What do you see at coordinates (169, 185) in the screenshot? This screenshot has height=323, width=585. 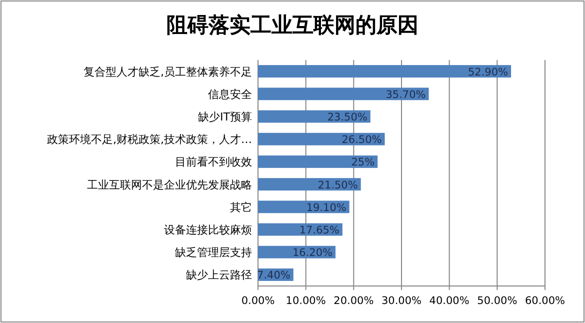 I see `y-tick-label: 工业互联网不是企业优先发展战略` at bounding box center [169, 185].